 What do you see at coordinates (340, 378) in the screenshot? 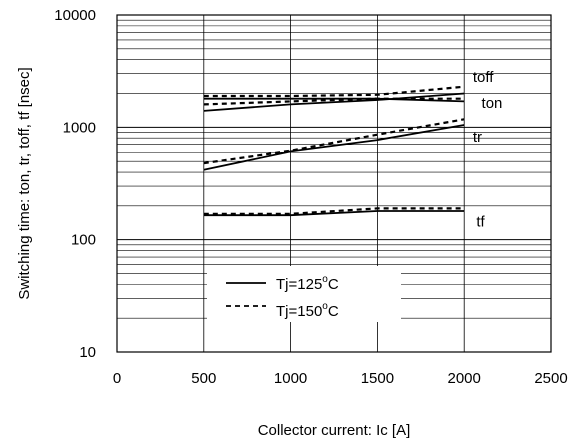
I see `x-tick-labels: 0 500 1000 1500 2000 2500` at bounding box center [340, 378].